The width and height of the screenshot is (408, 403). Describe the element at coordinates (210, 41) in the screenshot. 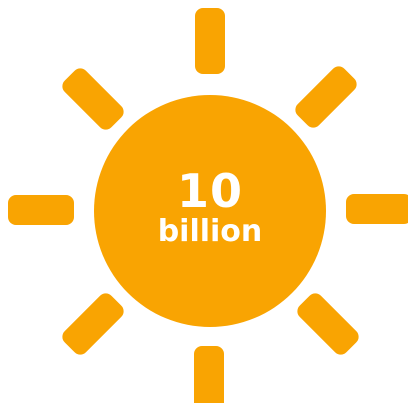

I see `sun-ray-top` at that location.